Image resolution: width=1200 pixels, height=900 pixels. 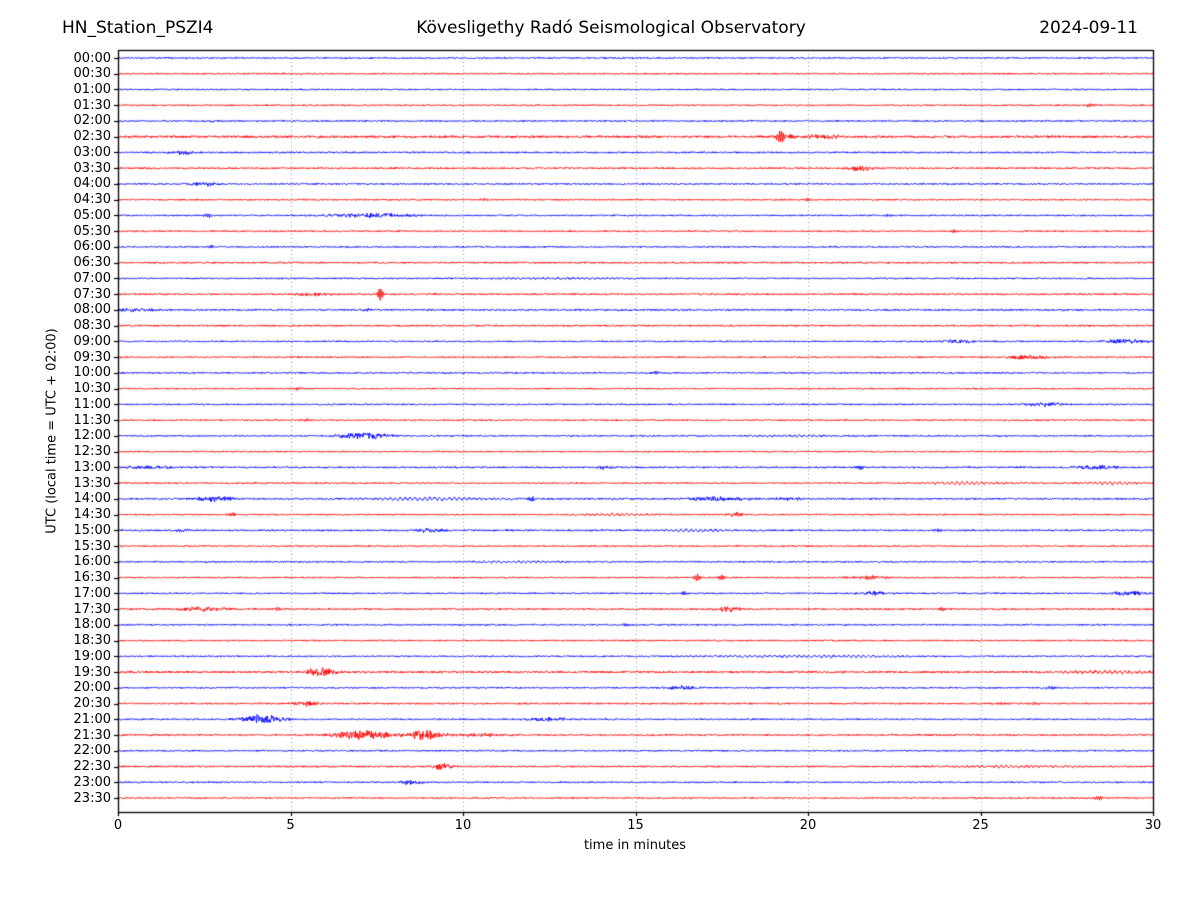 What do you see at coordinates (92, 641) in the screenshot?
I see `row-label-18:30: 18:30` at bounding box center [92, 641].